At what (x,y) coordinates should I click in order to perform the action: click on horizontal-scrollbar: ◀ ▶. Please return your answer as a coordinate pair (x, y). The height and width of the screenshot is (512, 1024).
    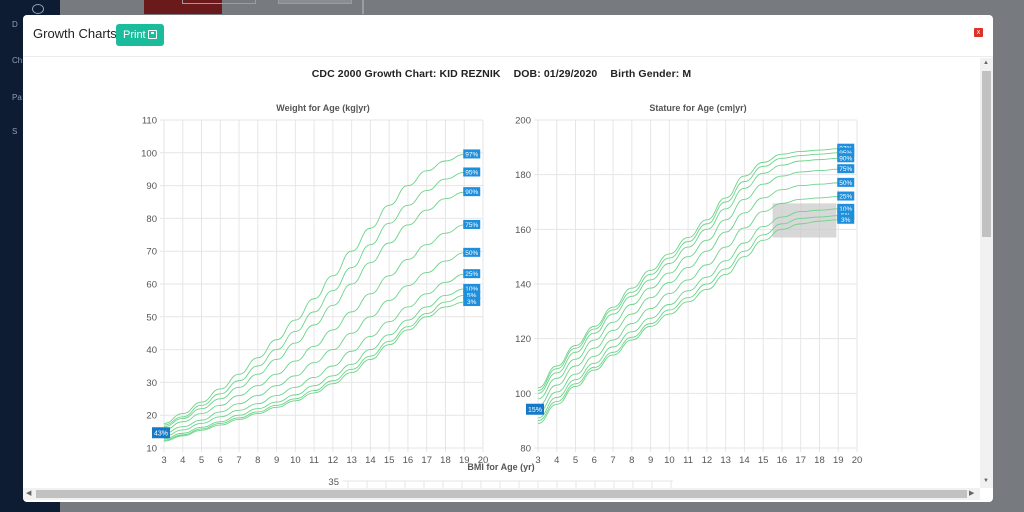
    Looking at the image, I should click on (501, 494).